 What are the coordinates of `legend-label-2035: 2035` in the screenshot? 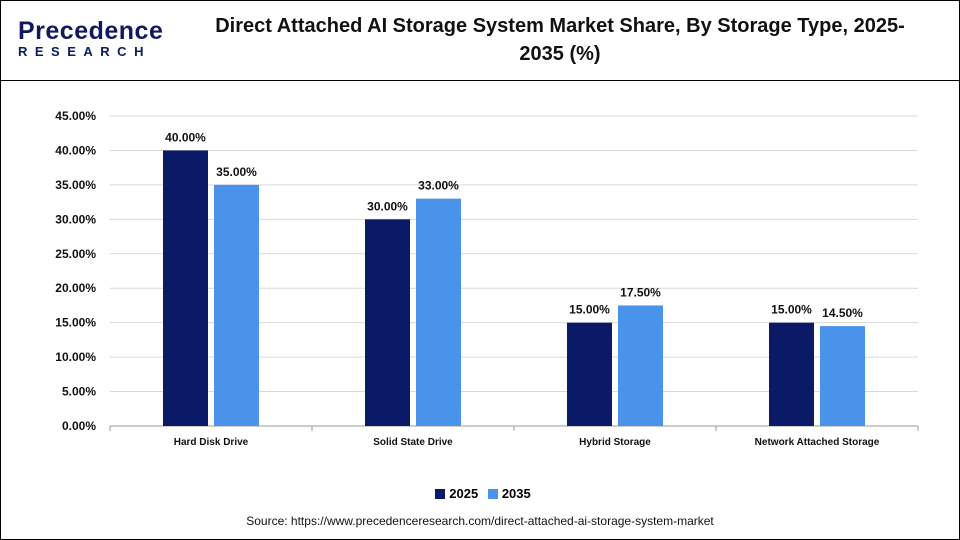 It's located at (516, 493).